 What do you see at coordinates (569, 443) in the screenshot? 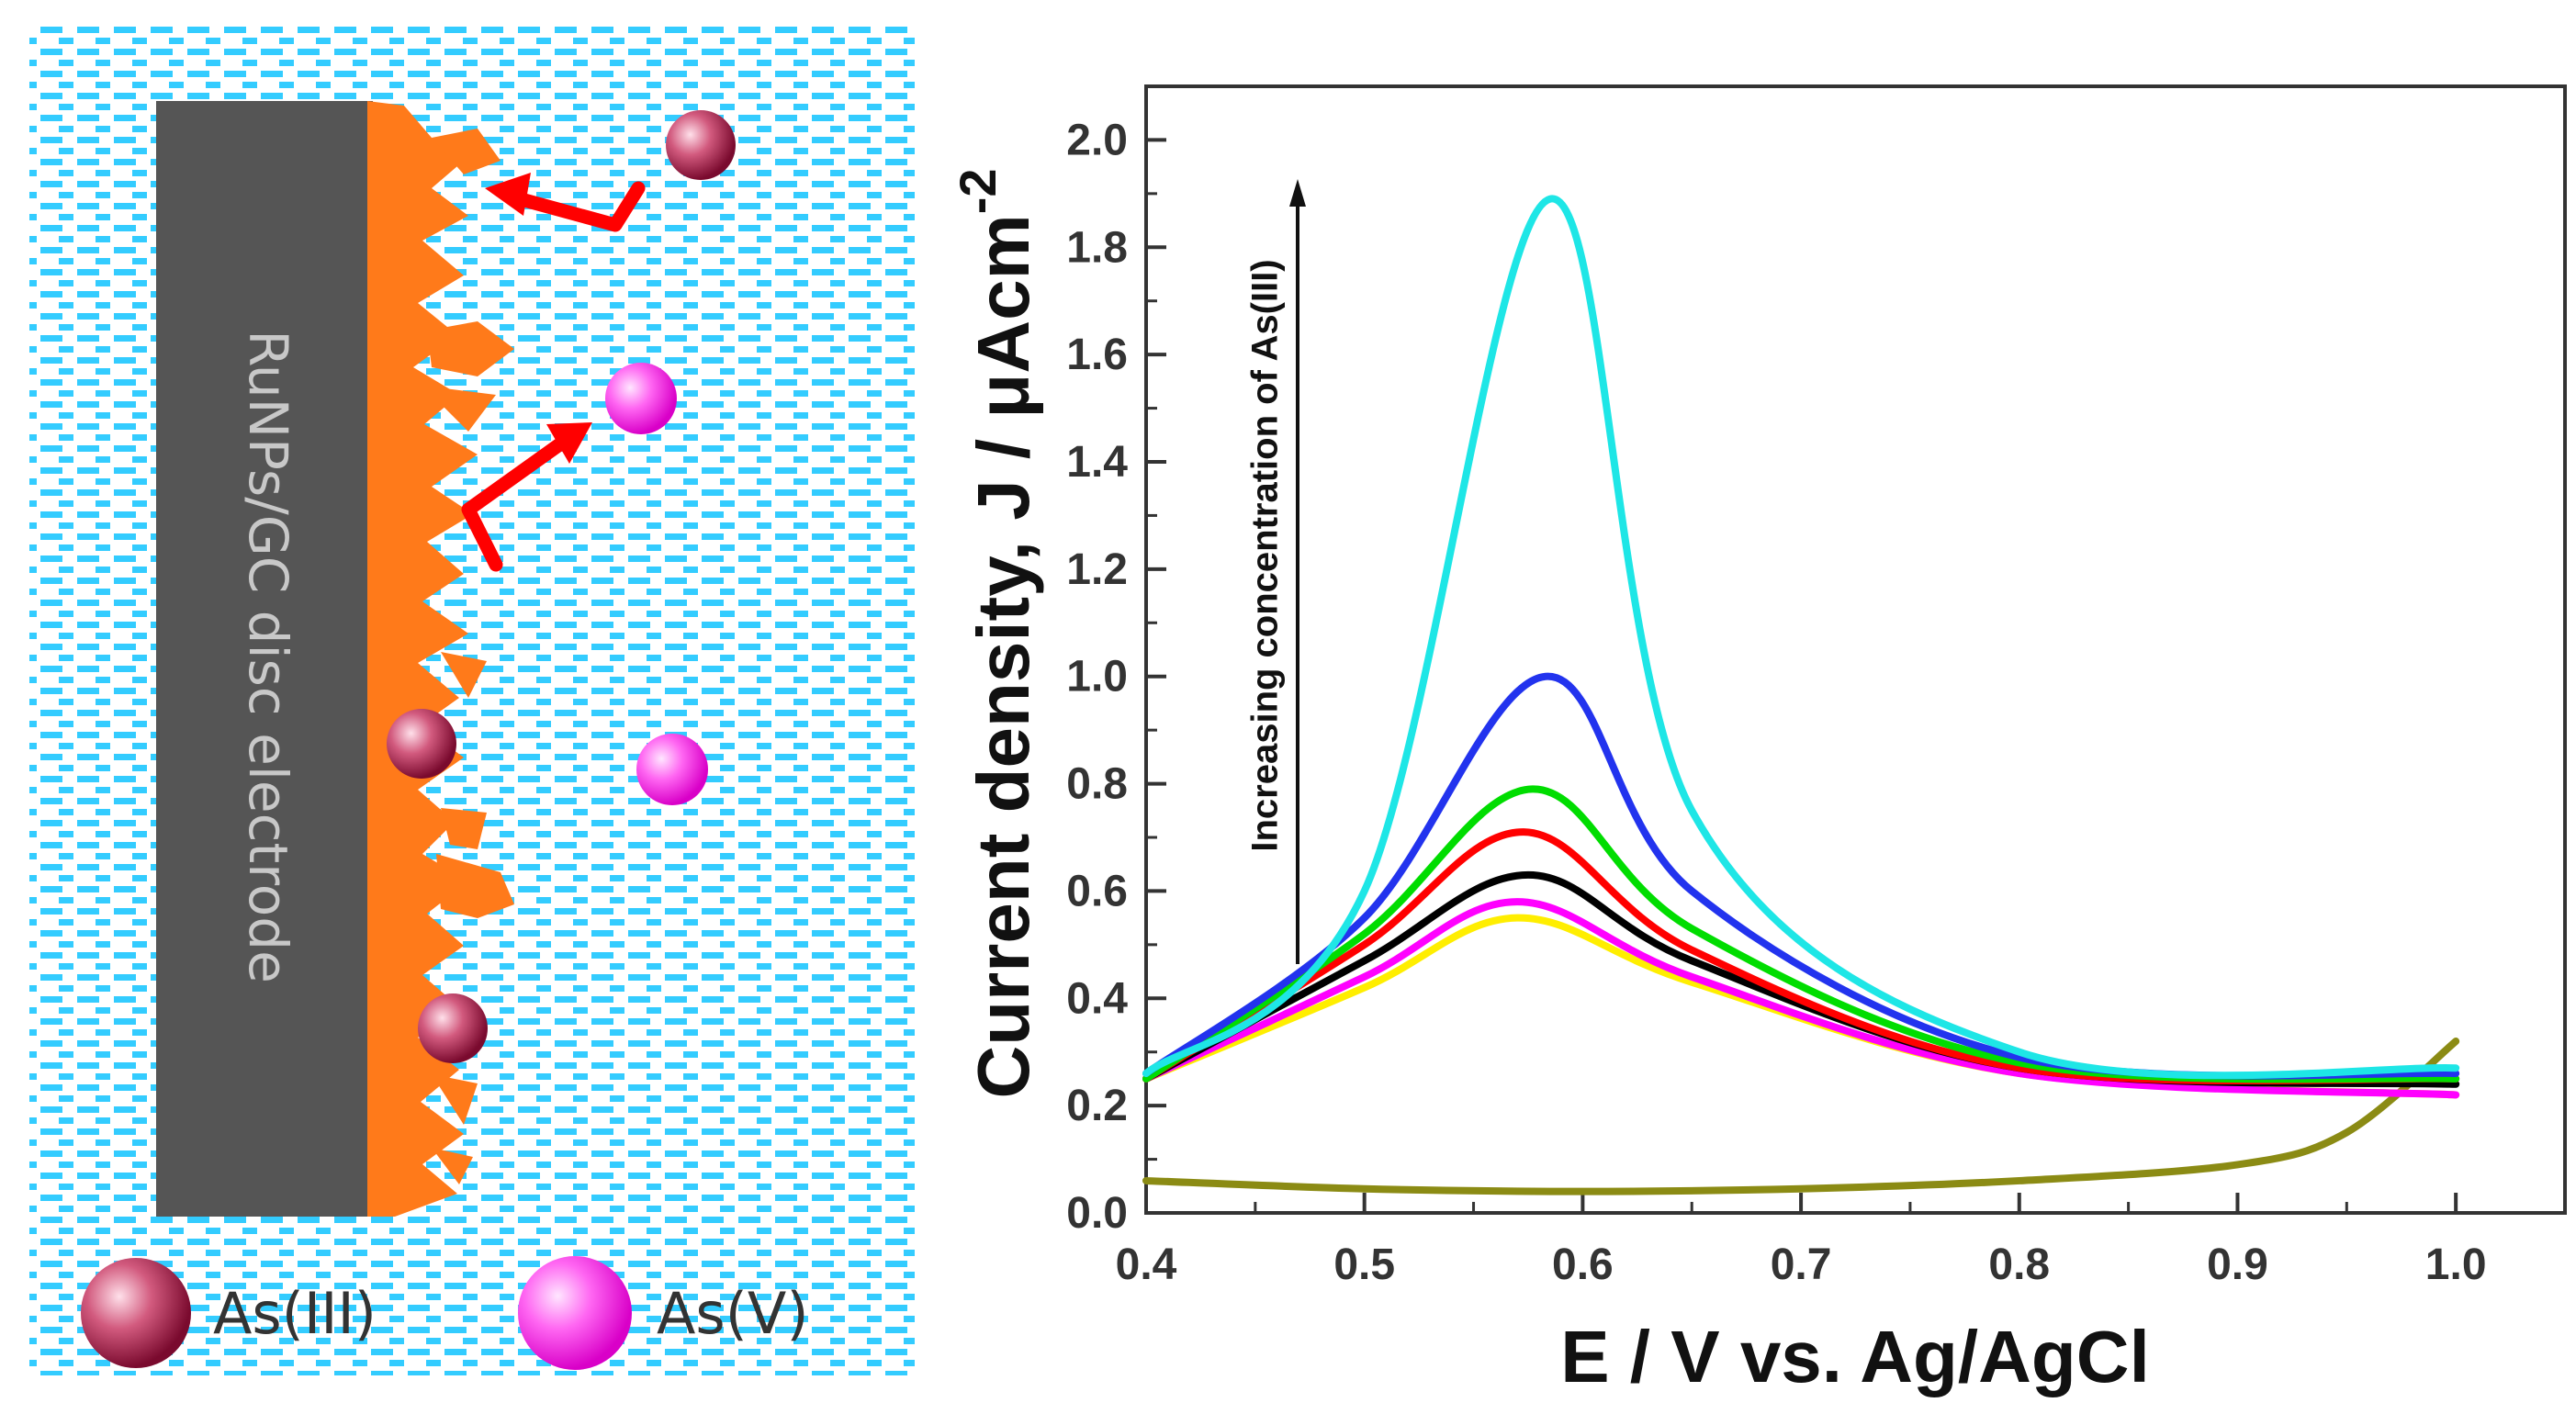
I see `arrow-head-out` at bounding box center [569, 443].